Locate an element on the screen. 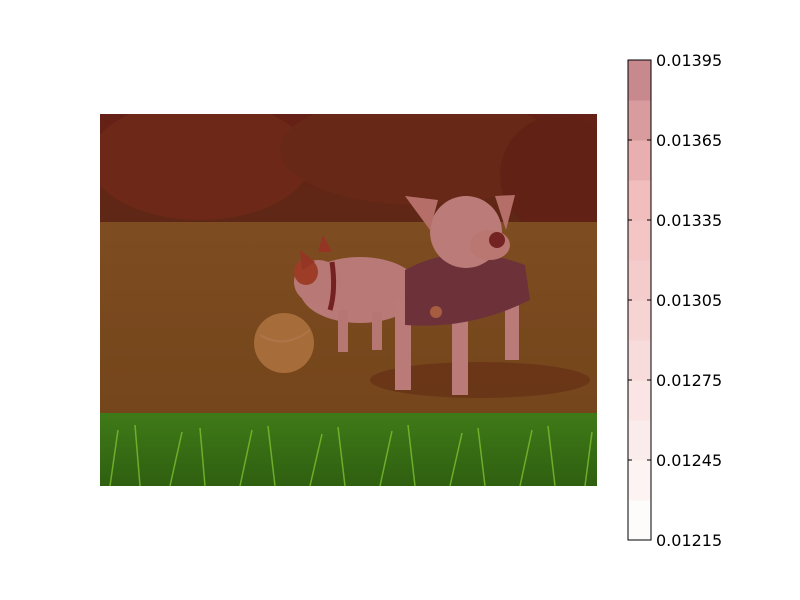  colorbar-tick-label: 0.01335 is located at coordinates (689, 220).